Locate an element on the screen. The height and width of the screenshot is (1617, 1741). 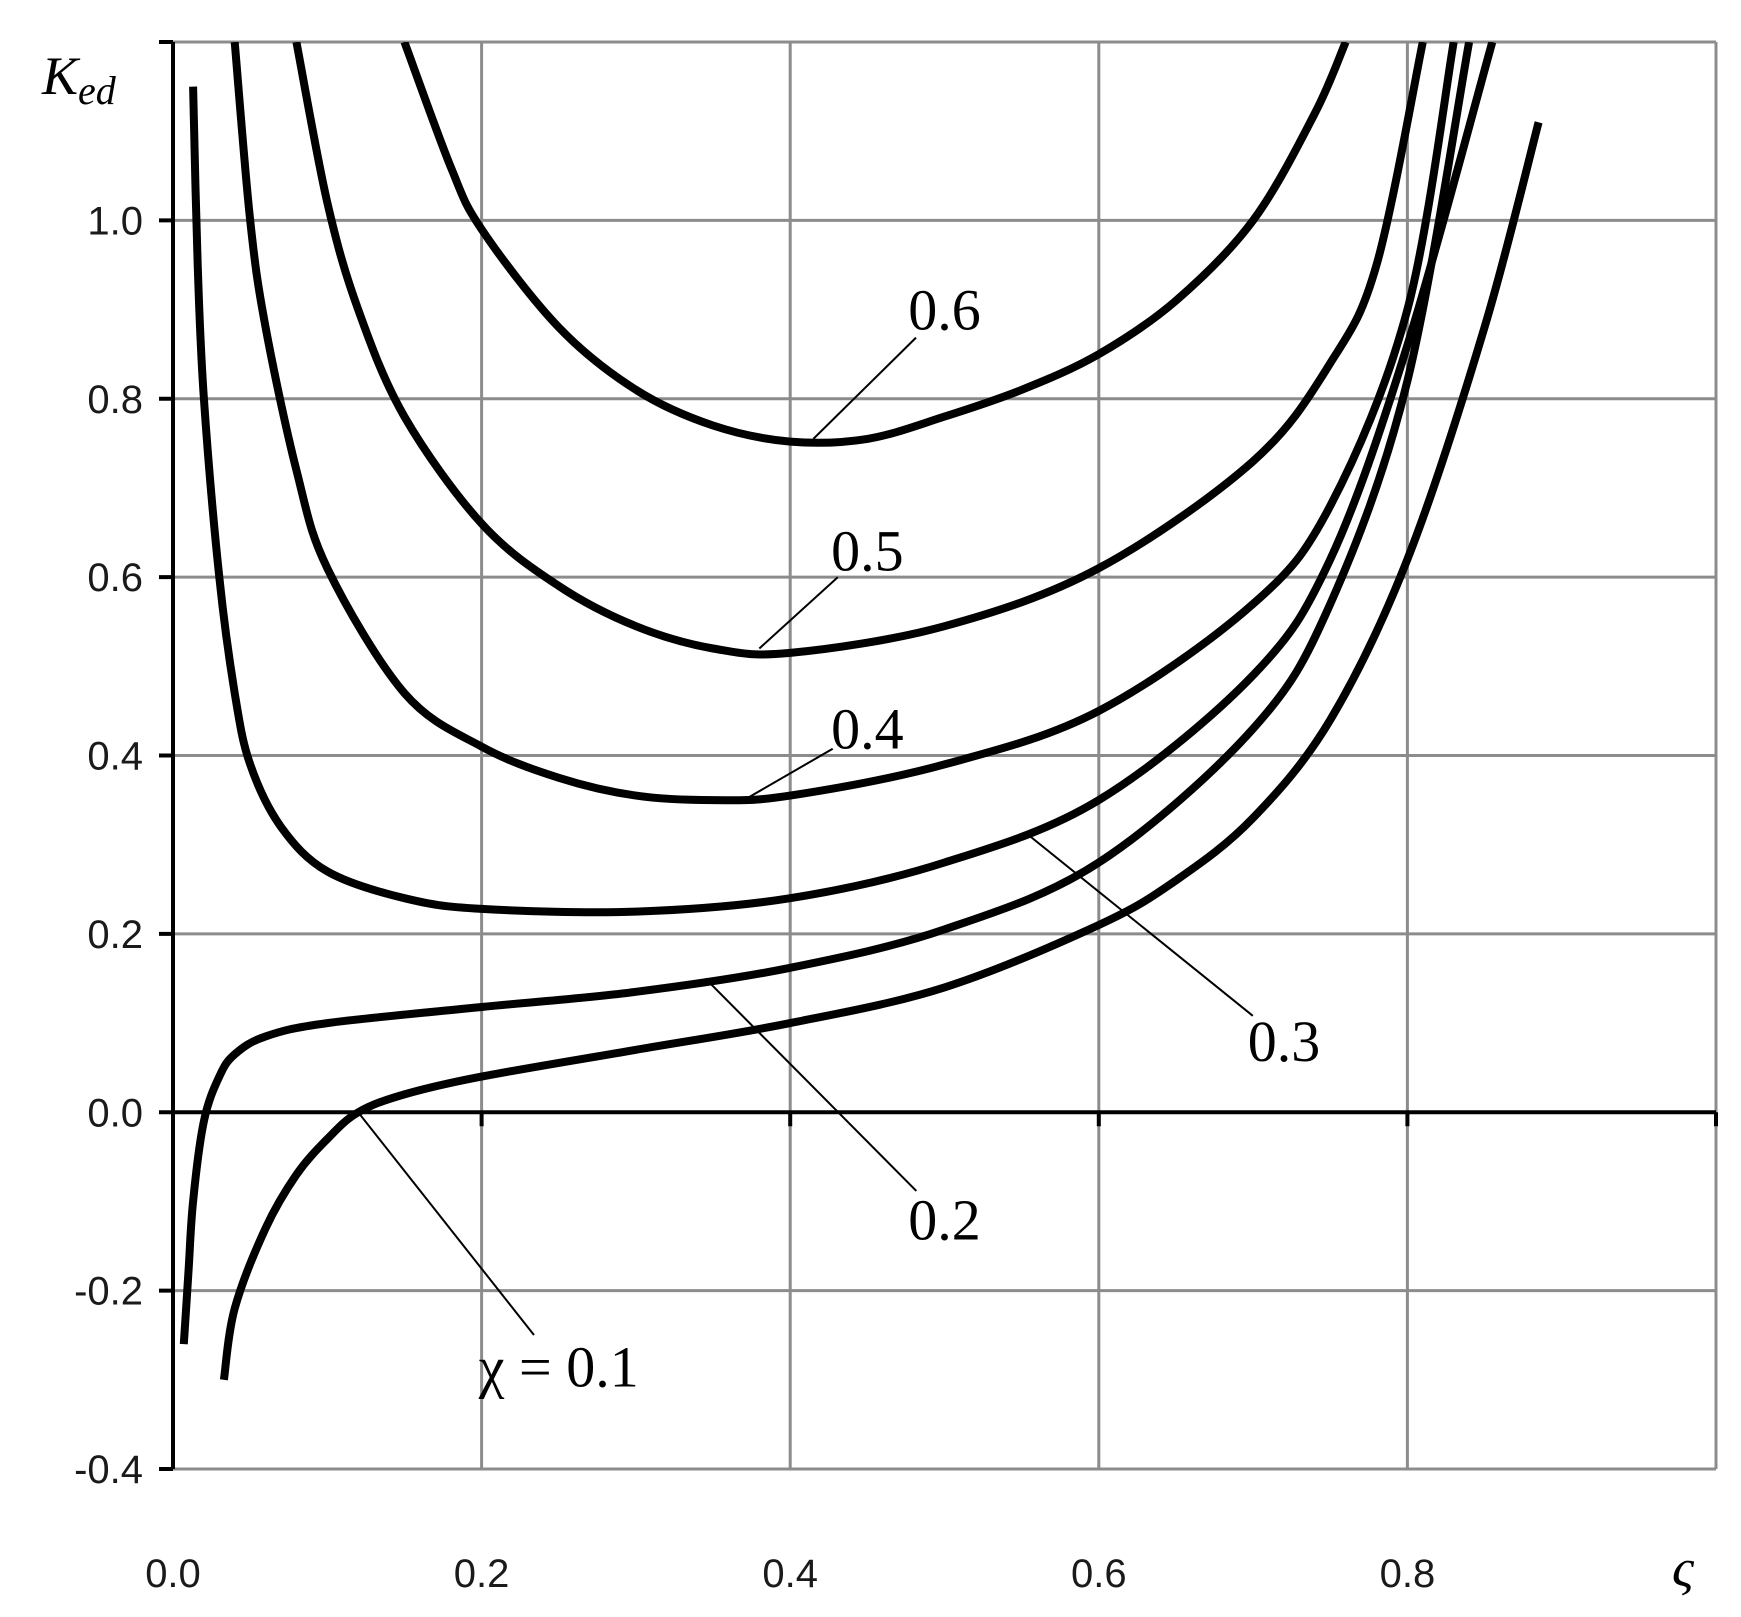
x-tick-label: 0.6 is located at coordinates (1099, 1574).